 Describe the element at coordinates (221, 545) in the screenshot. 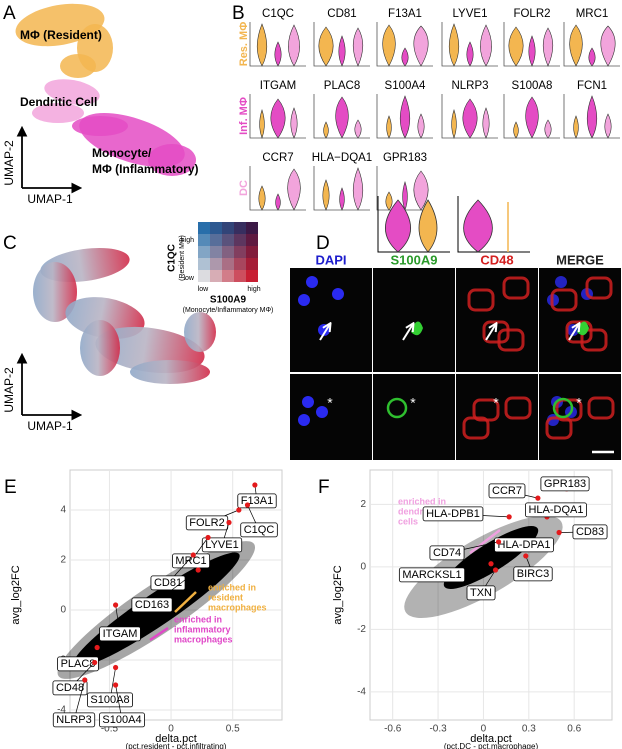

I see `point-label-text: LYVE1` at that location.